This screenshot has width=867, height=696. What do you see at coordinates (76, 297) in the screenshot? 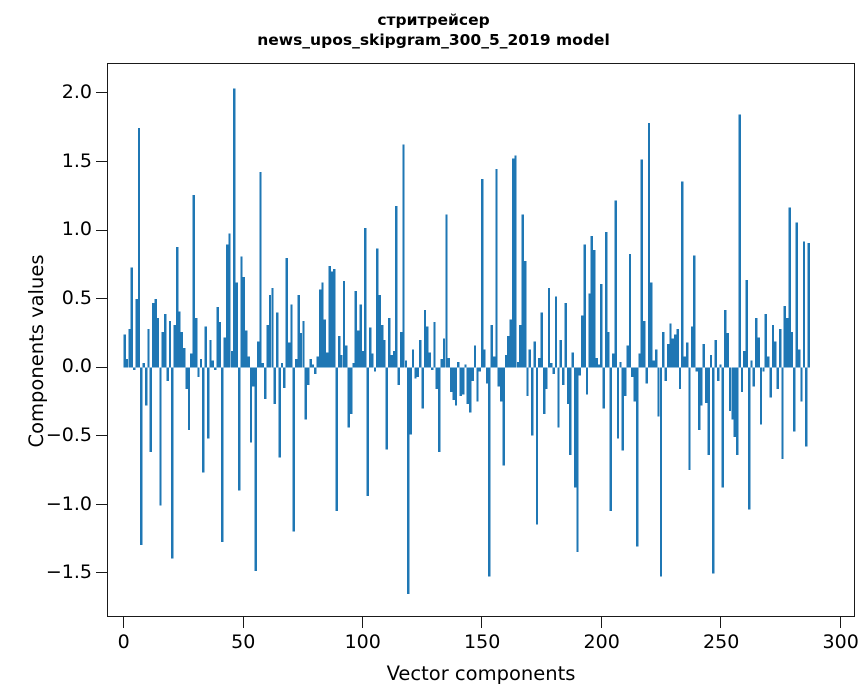
I see `y-tick-label: 0.5` at bounding box center [76, 297].